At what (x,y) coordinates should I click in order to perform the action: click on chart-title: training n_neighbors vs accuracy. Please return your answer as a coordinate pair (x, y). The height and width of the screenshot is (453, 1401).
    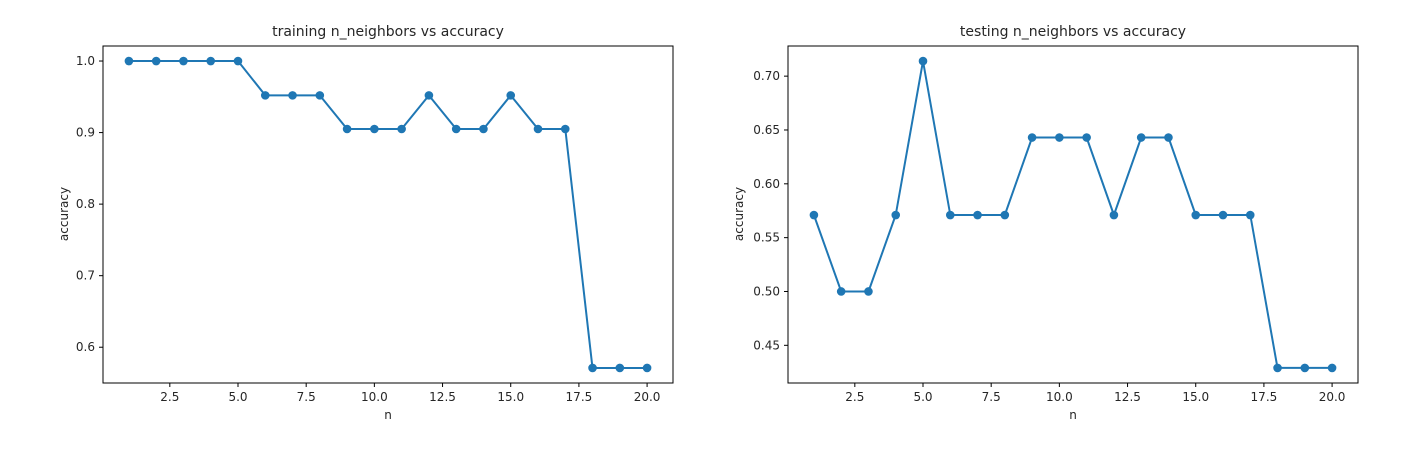
    Looking at the image, I should click on (388, 32).